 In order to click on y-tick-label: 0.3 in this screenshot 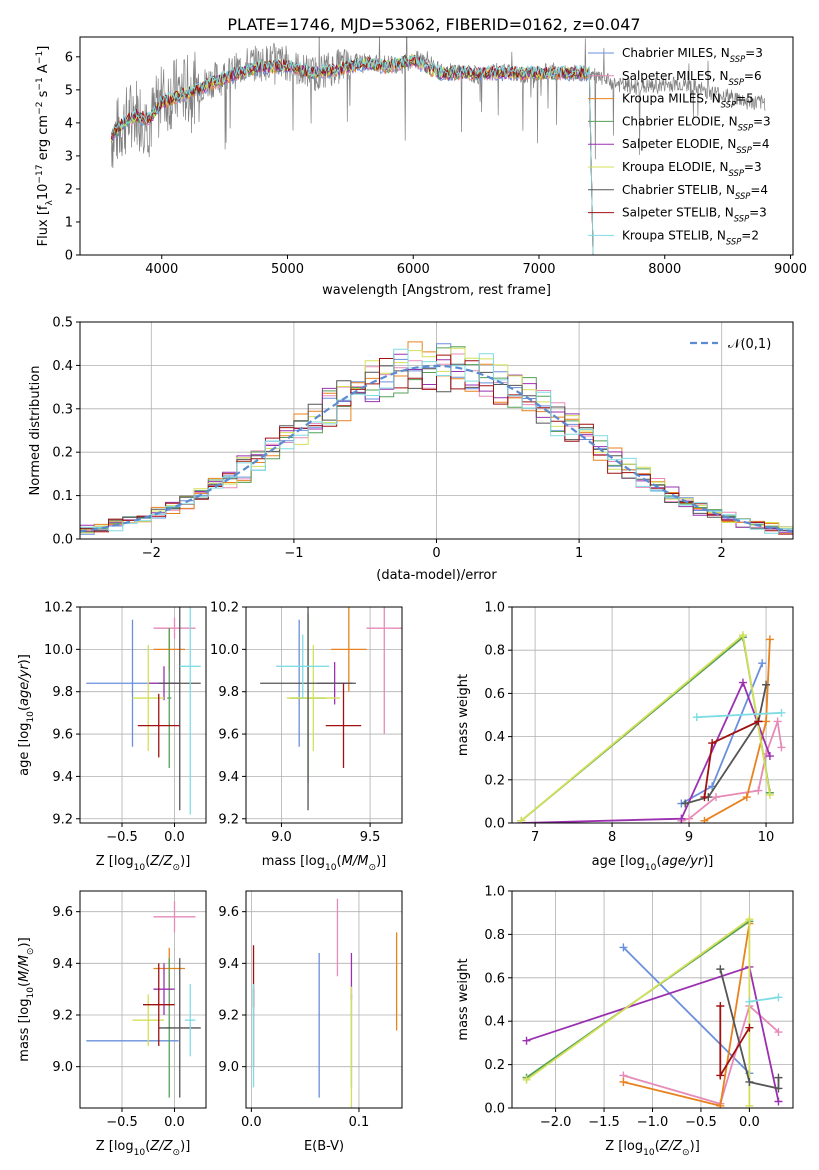, I will do `click(62, 409)`.